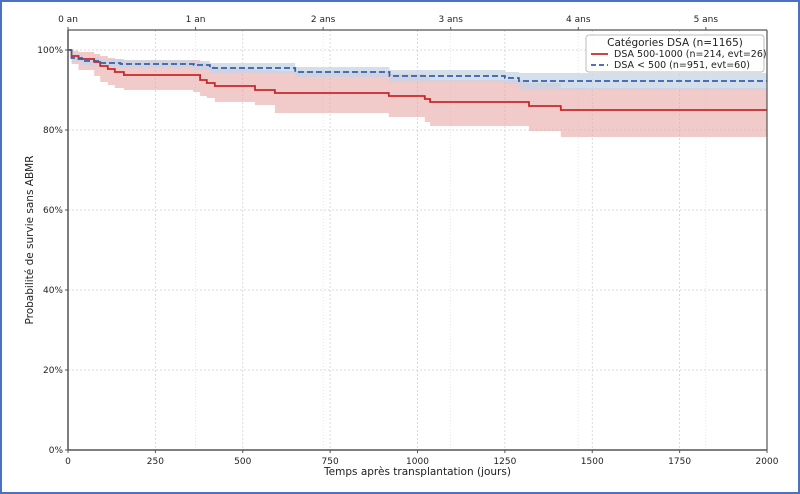 The height and width of the screenshot is (494, 800). Describe the element at coordinates (50, 51) in the screenshot. I see `y-tick-label: 100%` at that location.